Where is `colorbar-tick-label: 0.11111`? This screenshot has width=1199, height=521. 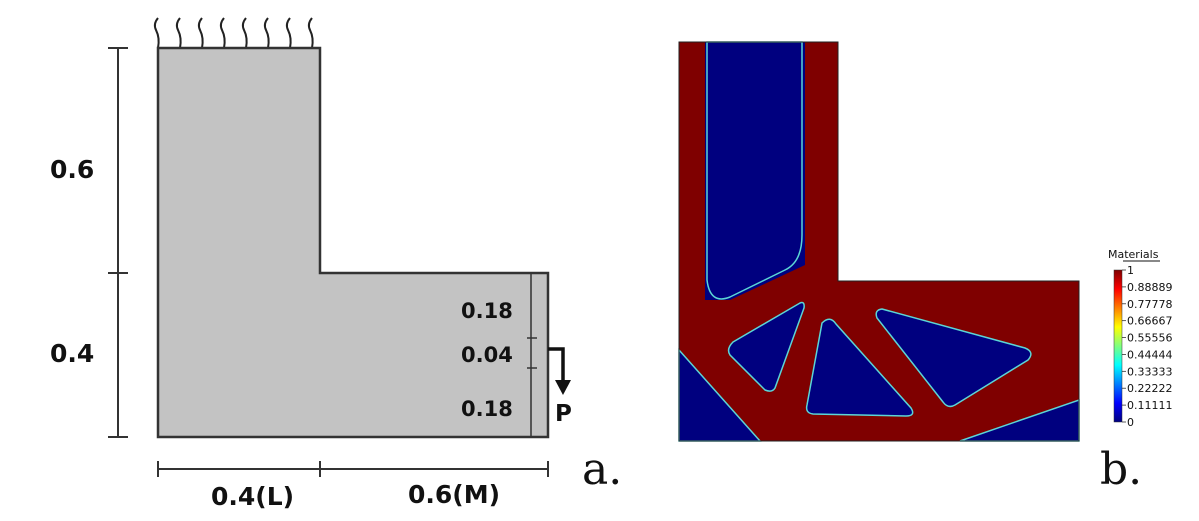
colorbar-tick-label: 0.11111 is located at coordinates (1150, 405).